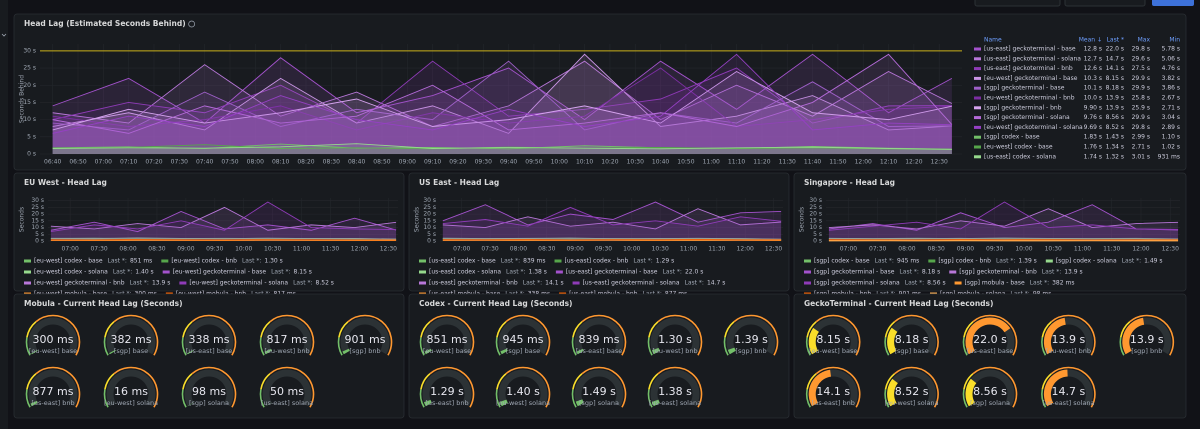  I want to click on legend-min: 5.06 s, so click(1171, 58).